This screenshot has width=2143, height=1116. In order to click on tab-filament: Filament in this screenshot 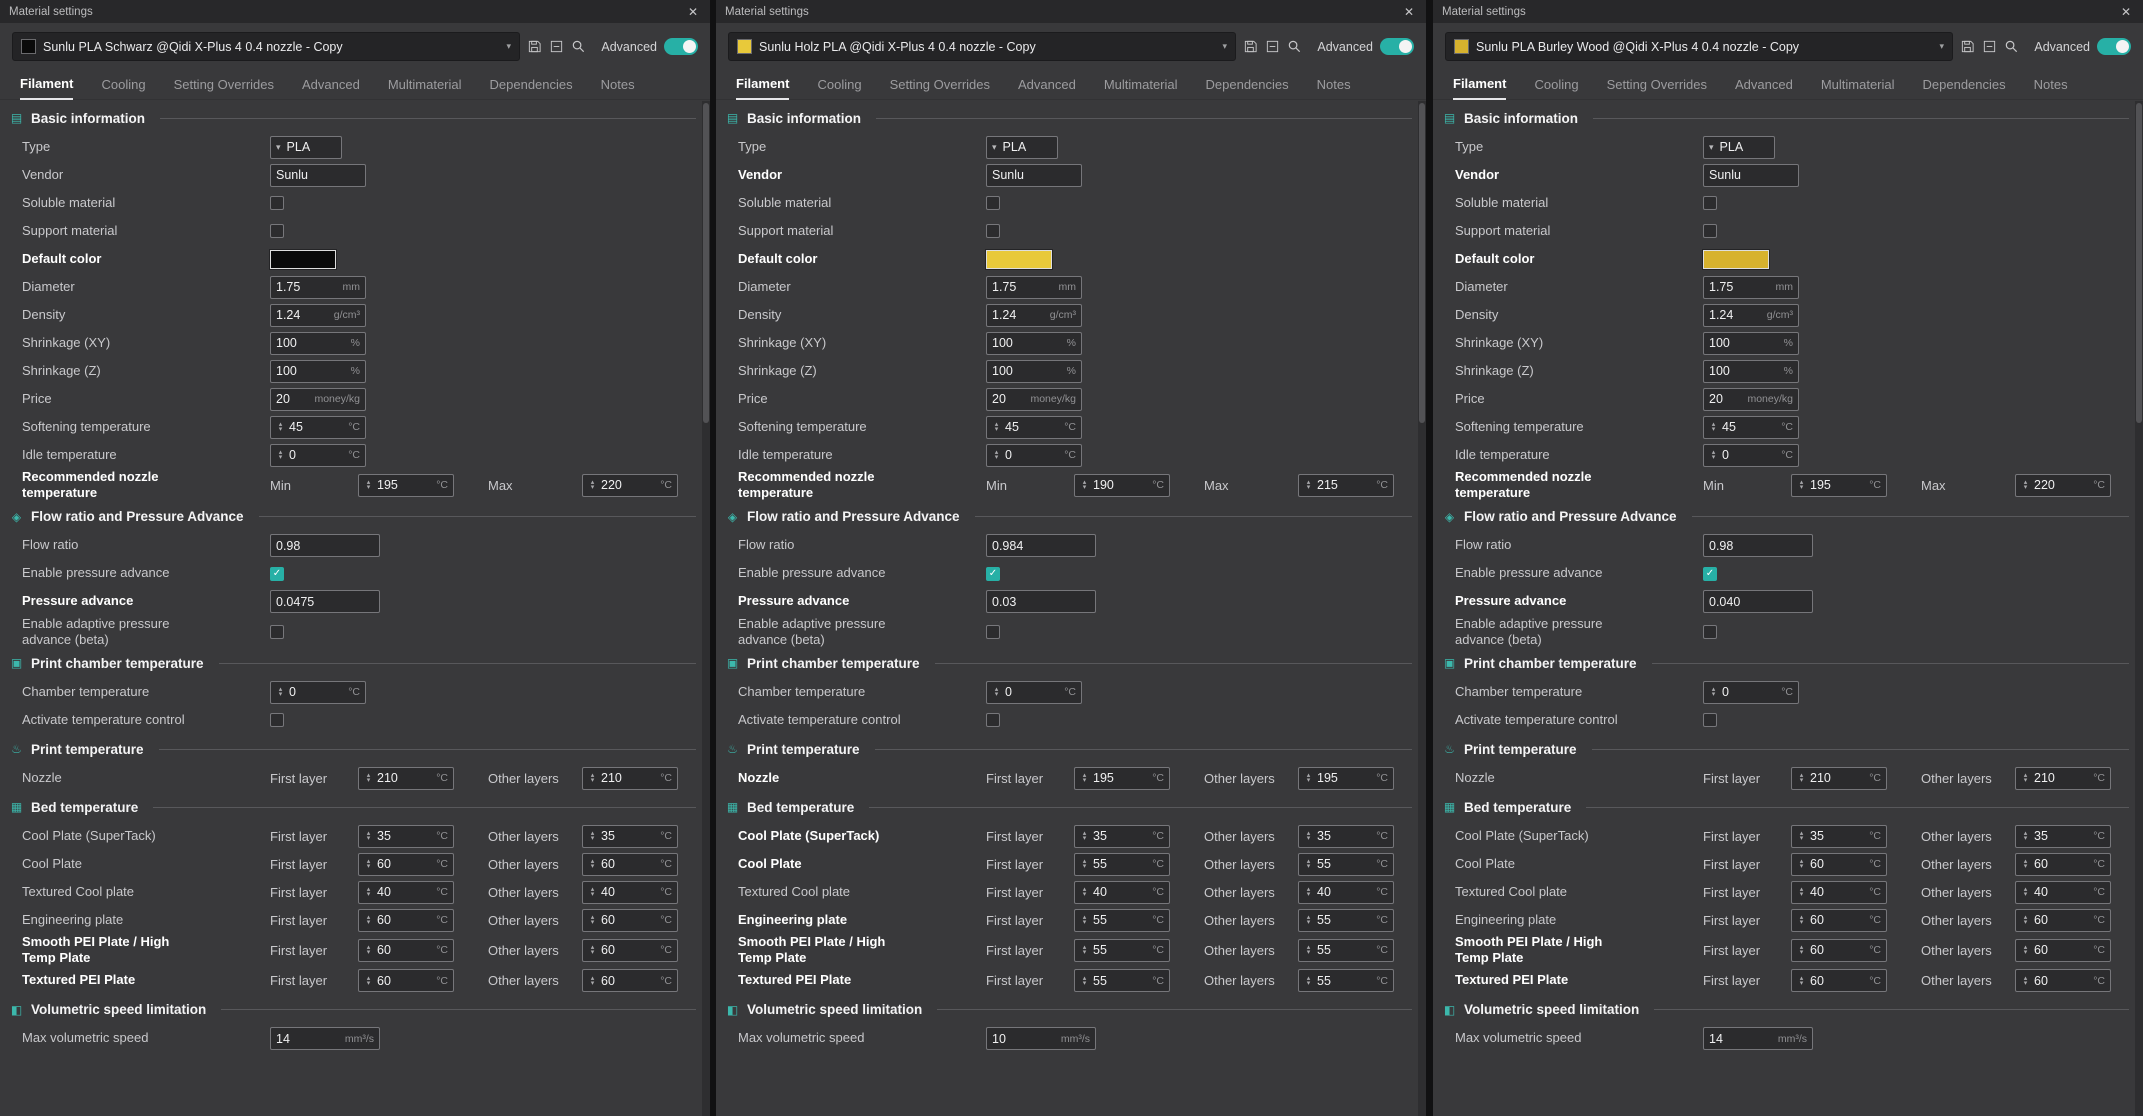, I will do `click(763, 88)`.